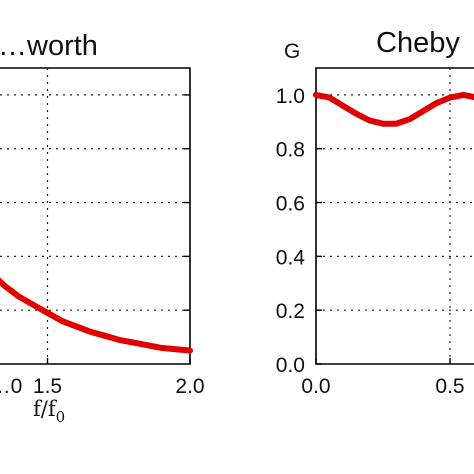 The image size is (474, 474). Describe the element at coordinates (61, 417) in the screenshot. I see `x-axis-label-subscript: 0` at that location.